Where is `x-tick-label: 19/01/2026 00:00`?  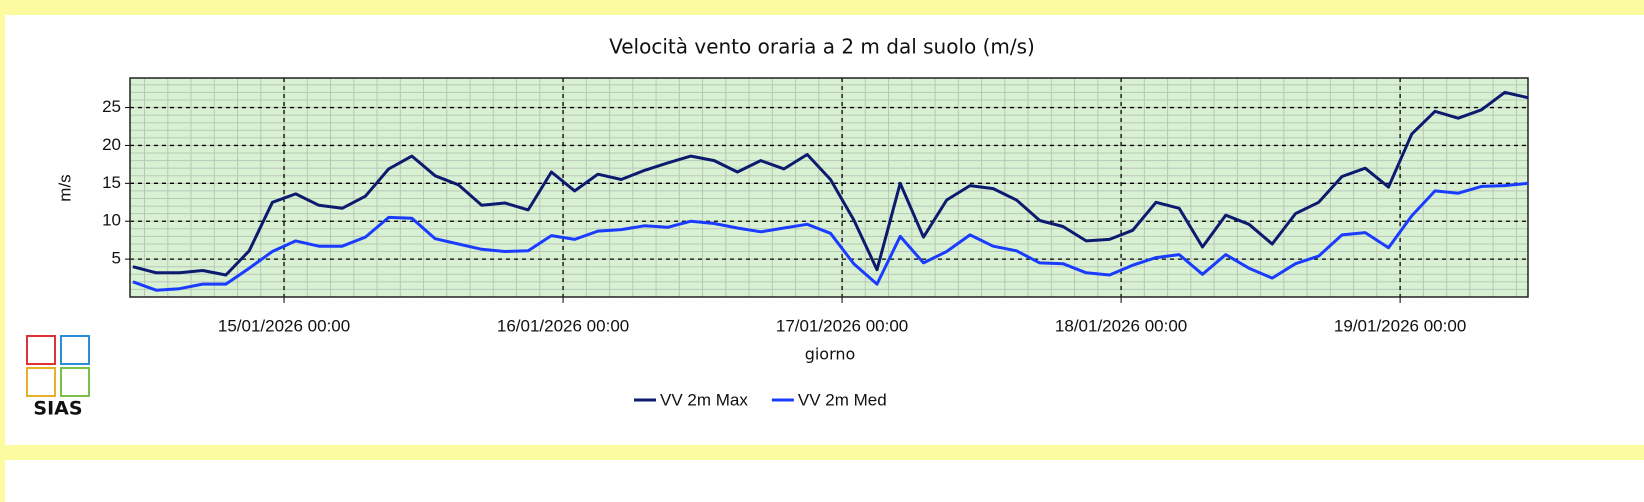 x-tick-label: 19/01/2026 00:00 is located at coordinates (1400, 325).